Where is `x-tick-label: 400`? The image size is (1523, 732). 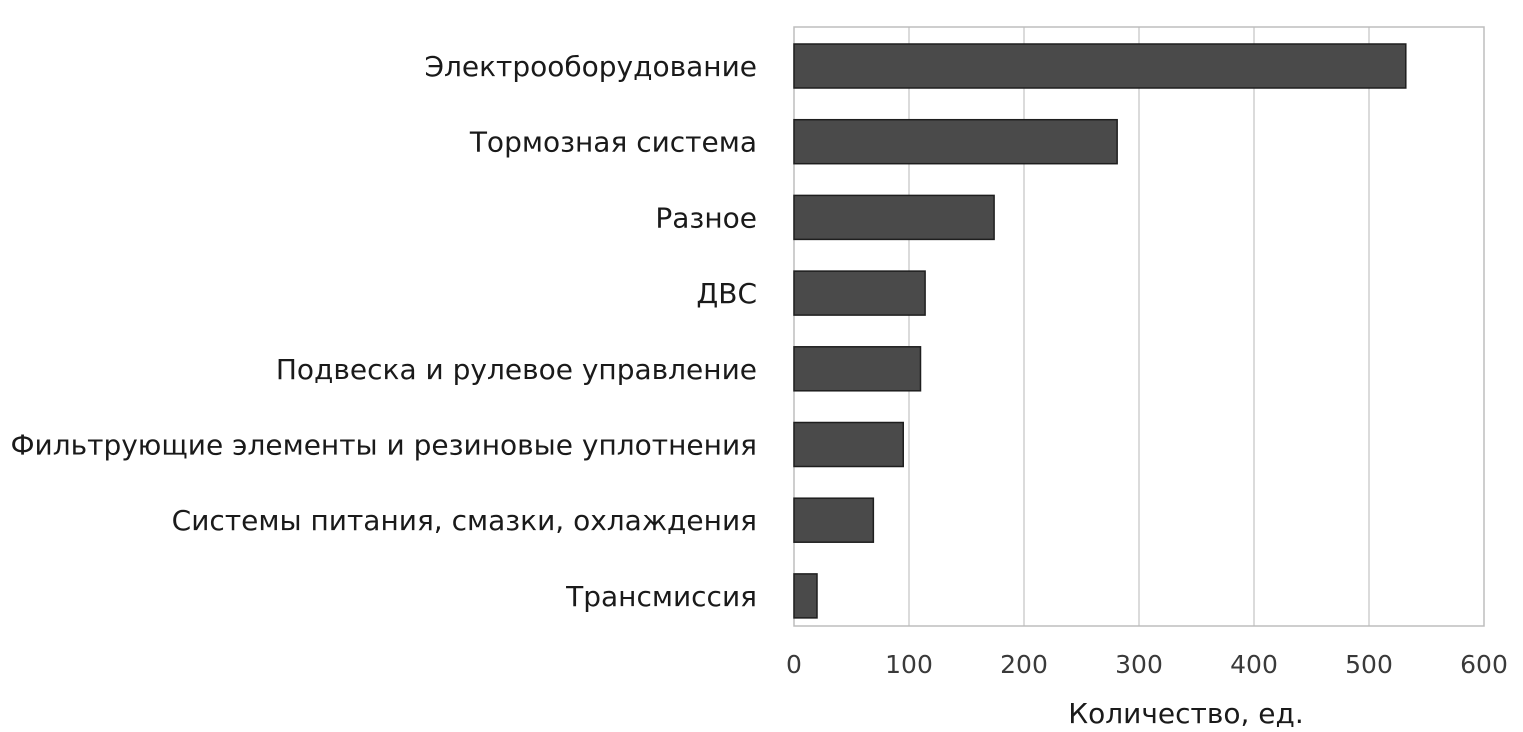
x-tick-label: 400 is located at coordinates (1254, 664).